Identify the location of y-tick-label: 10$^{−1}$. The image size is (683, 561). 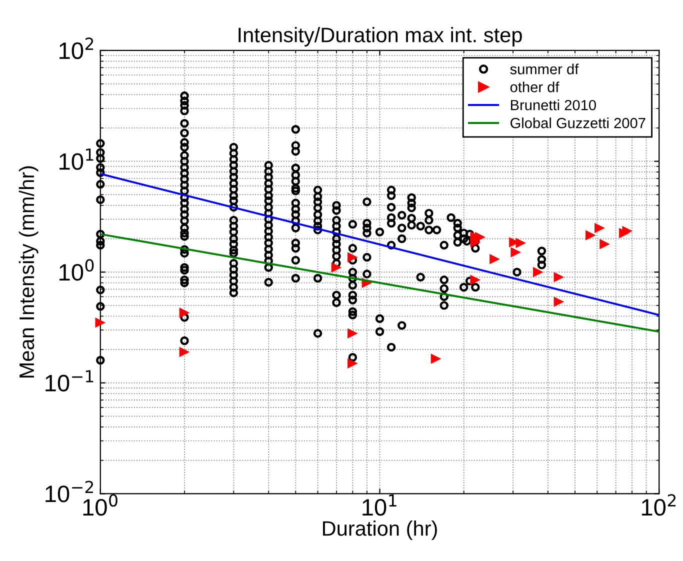
(70, 381).